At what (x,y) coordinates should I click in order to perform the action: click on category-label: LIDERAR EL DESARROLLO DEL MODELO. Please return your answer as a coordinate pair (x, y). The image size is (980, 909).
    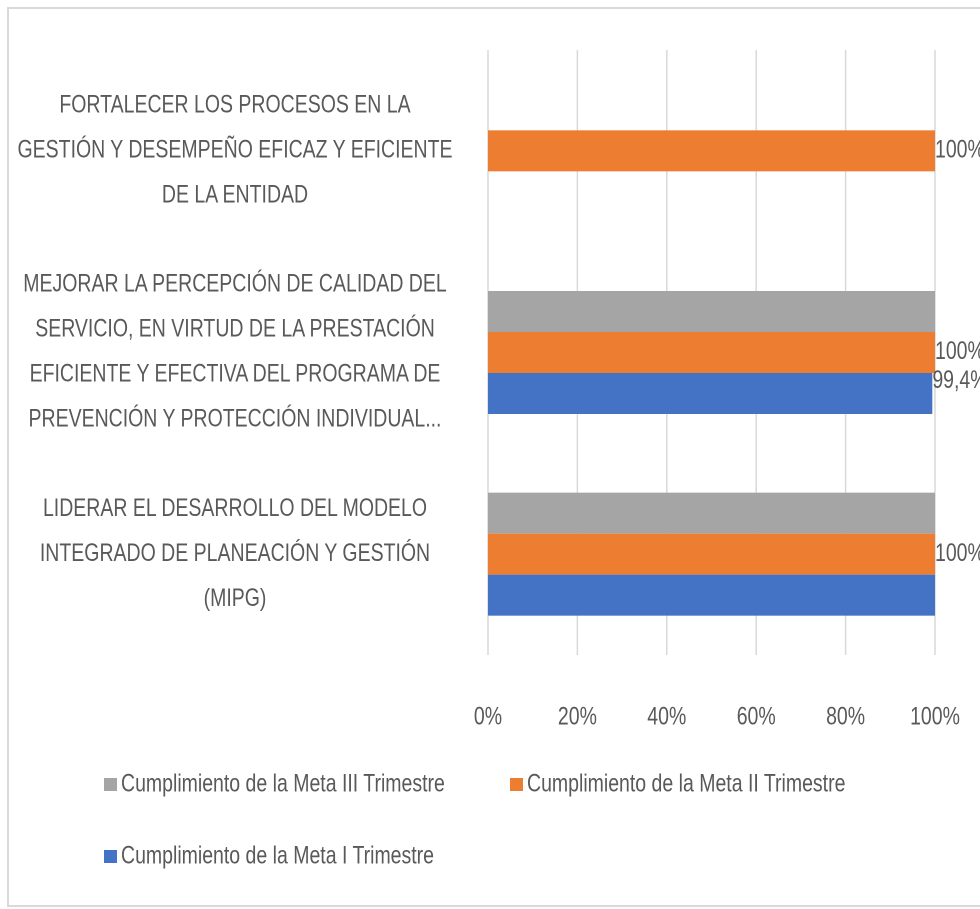
    Looking at the image, I should click on (235, 507).